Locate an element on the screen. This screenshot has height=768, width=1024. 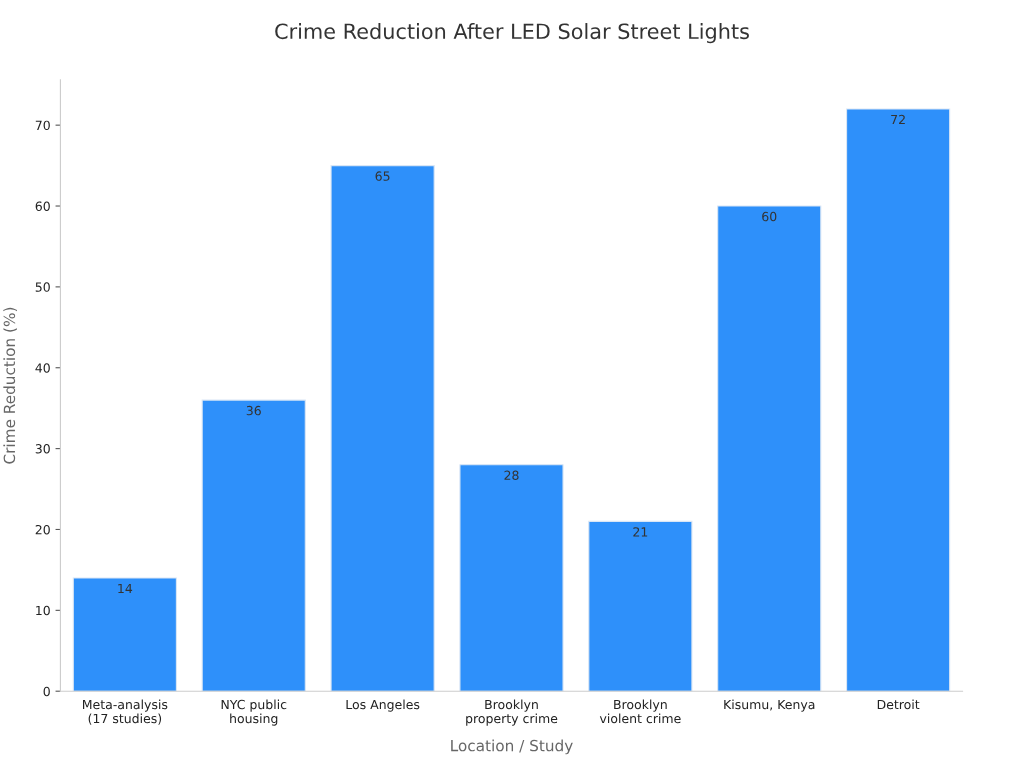
y-tick-label: 40 is located at coordinates (42, 368).